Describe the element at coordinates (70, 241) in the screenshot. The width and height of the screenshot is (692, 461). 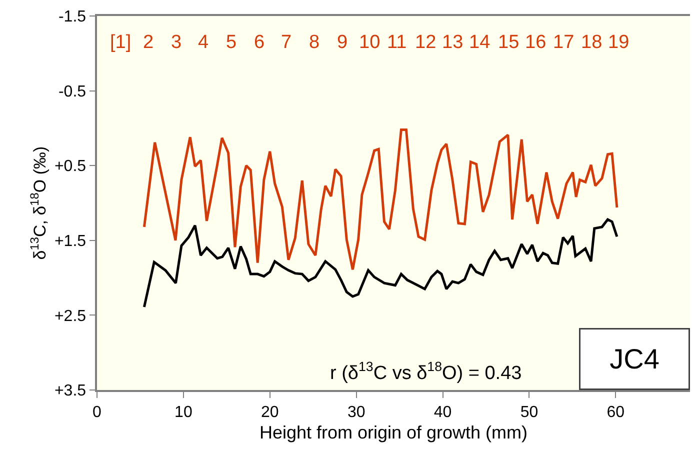
I see `y-tick-label: +1.5` at that location.